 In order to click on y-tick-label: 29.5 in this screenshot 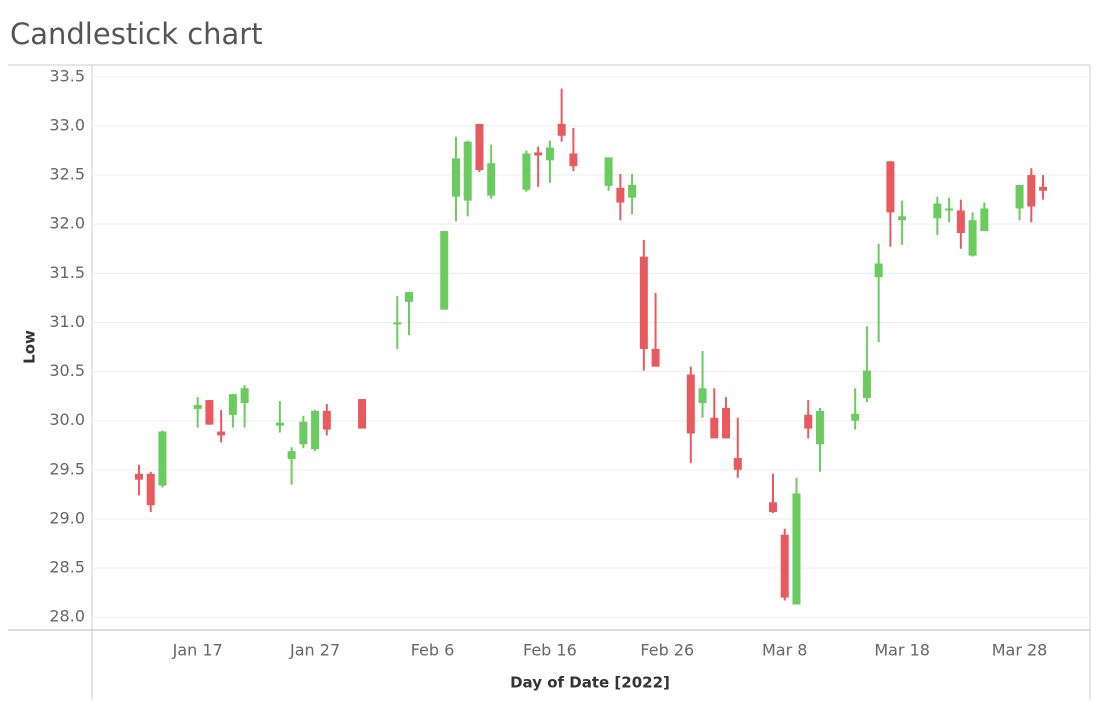, I will do `click(67, 468)`.